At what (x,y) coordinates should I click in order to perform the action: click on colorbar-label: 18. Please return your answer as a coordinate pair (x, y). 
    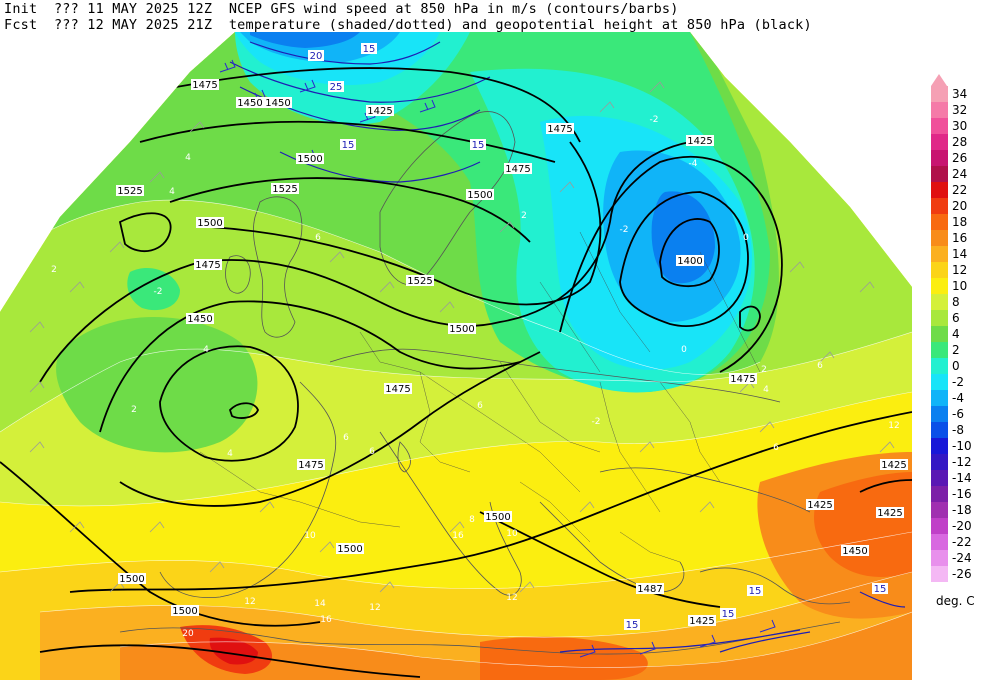
    Looking at the image, I should click on (960, 222).